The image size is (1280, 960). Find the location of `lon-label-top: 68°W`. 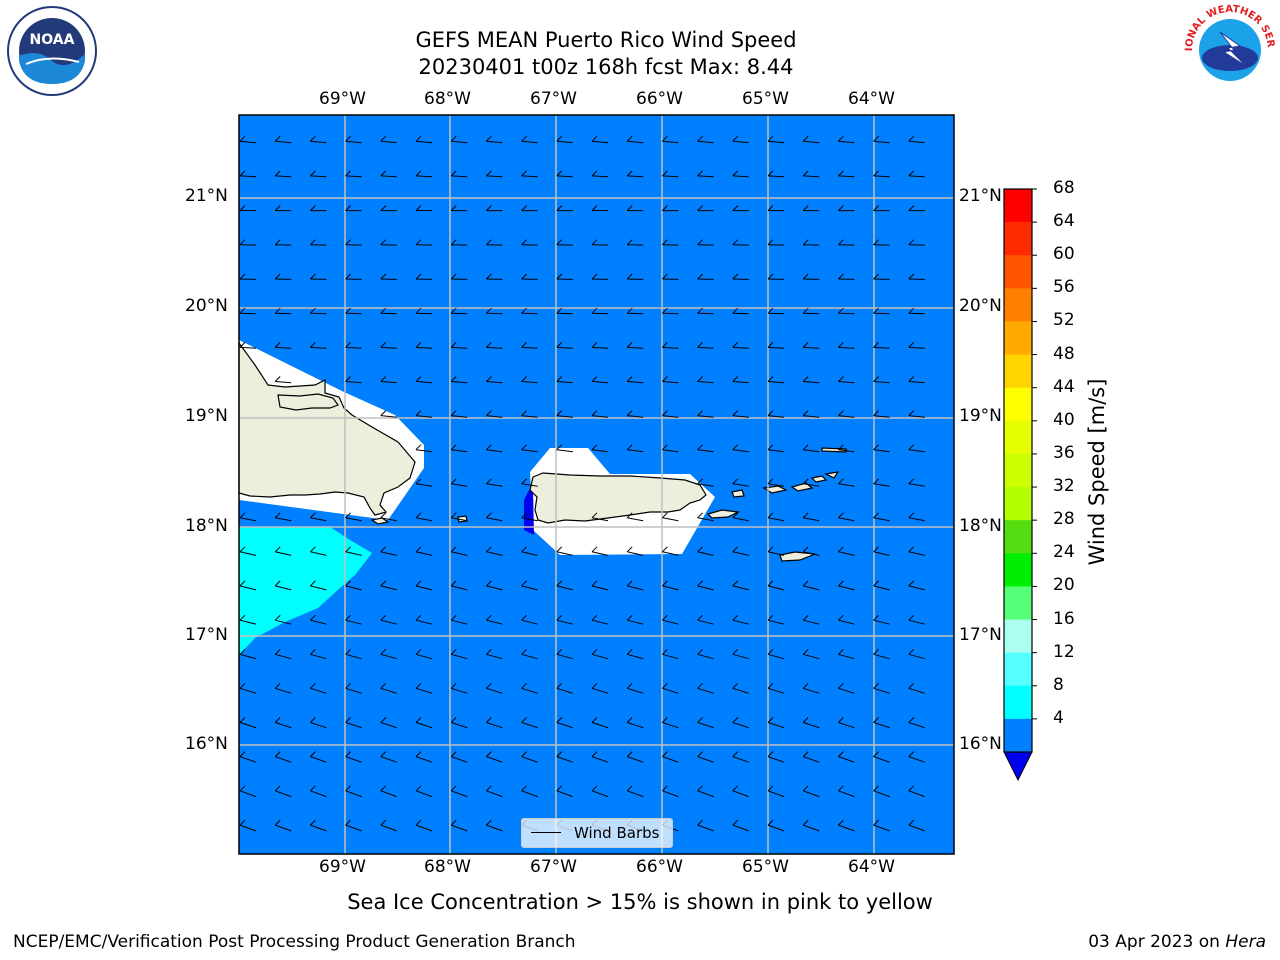

lon-label-top: 68°W is located at coordinates (447, 99).